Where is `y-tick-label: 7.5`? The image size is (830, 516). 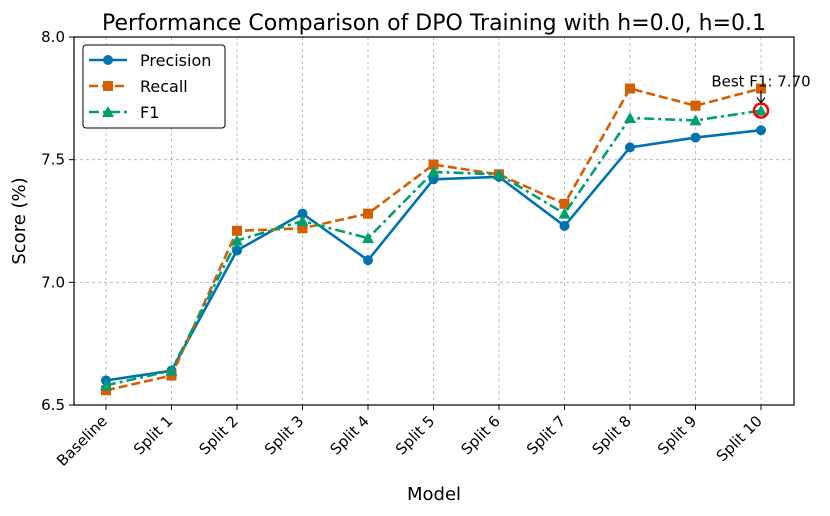
y-tick-label: 7.5 is located at coordinates (53, 160).